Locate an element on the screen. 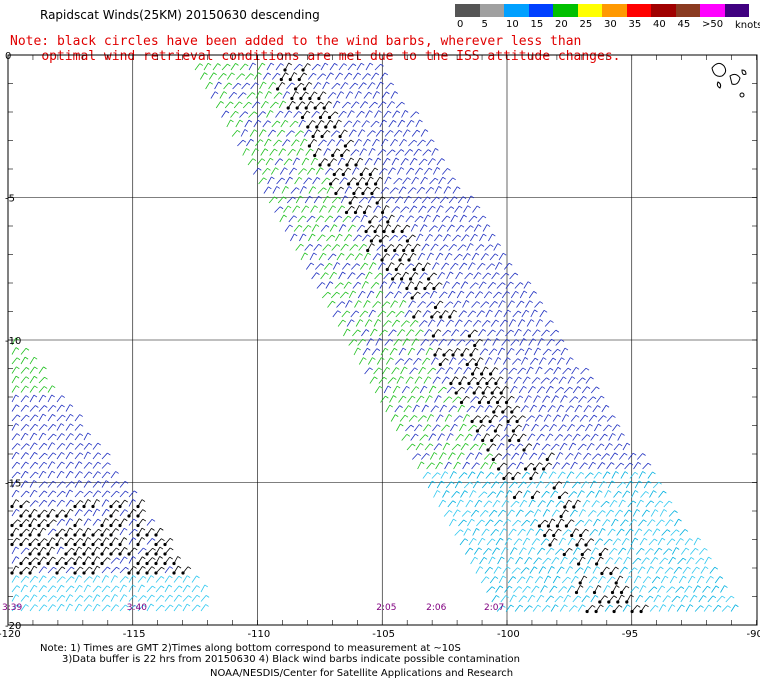 The height and width of the screenshot is (688, 760). legend-label: 20 is located at coordinates (561, 24).